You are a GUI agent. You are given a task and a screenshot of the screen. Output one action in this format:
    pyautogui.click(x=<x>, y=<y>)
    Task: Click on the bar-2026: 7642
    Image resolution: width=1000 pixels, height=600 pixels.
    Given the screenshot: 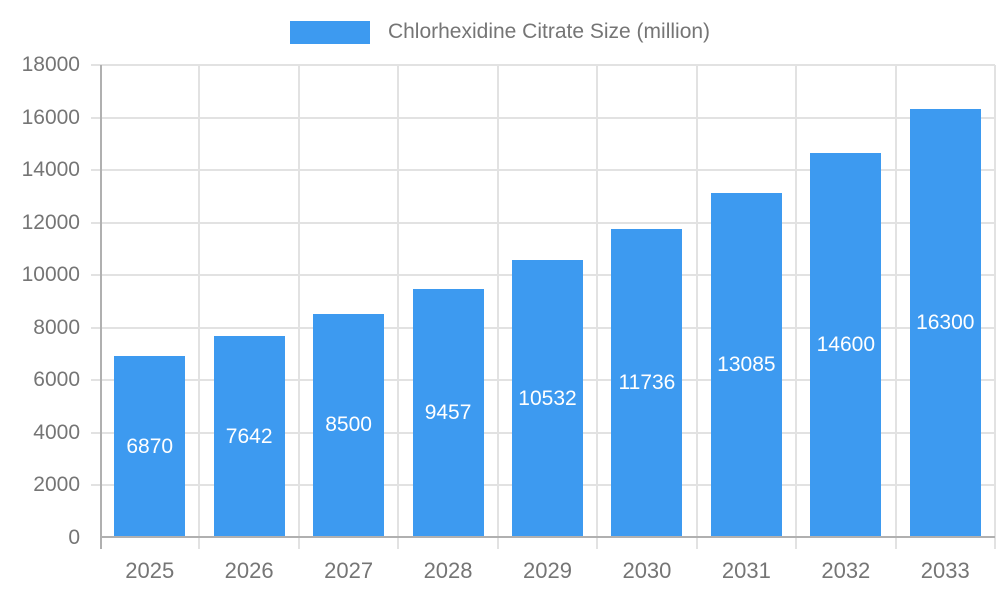 What is the action you would take?
    pyautogui.click(x=249, y=436)
    